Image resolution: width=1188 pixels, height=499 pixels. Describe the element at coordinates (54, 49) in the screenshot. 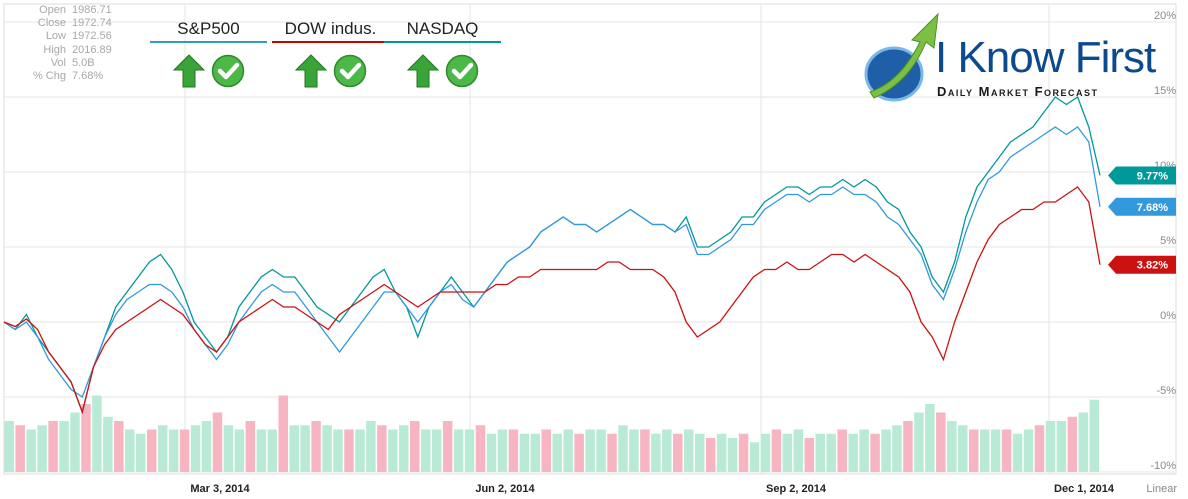

I see `stat-label: High` at that location.